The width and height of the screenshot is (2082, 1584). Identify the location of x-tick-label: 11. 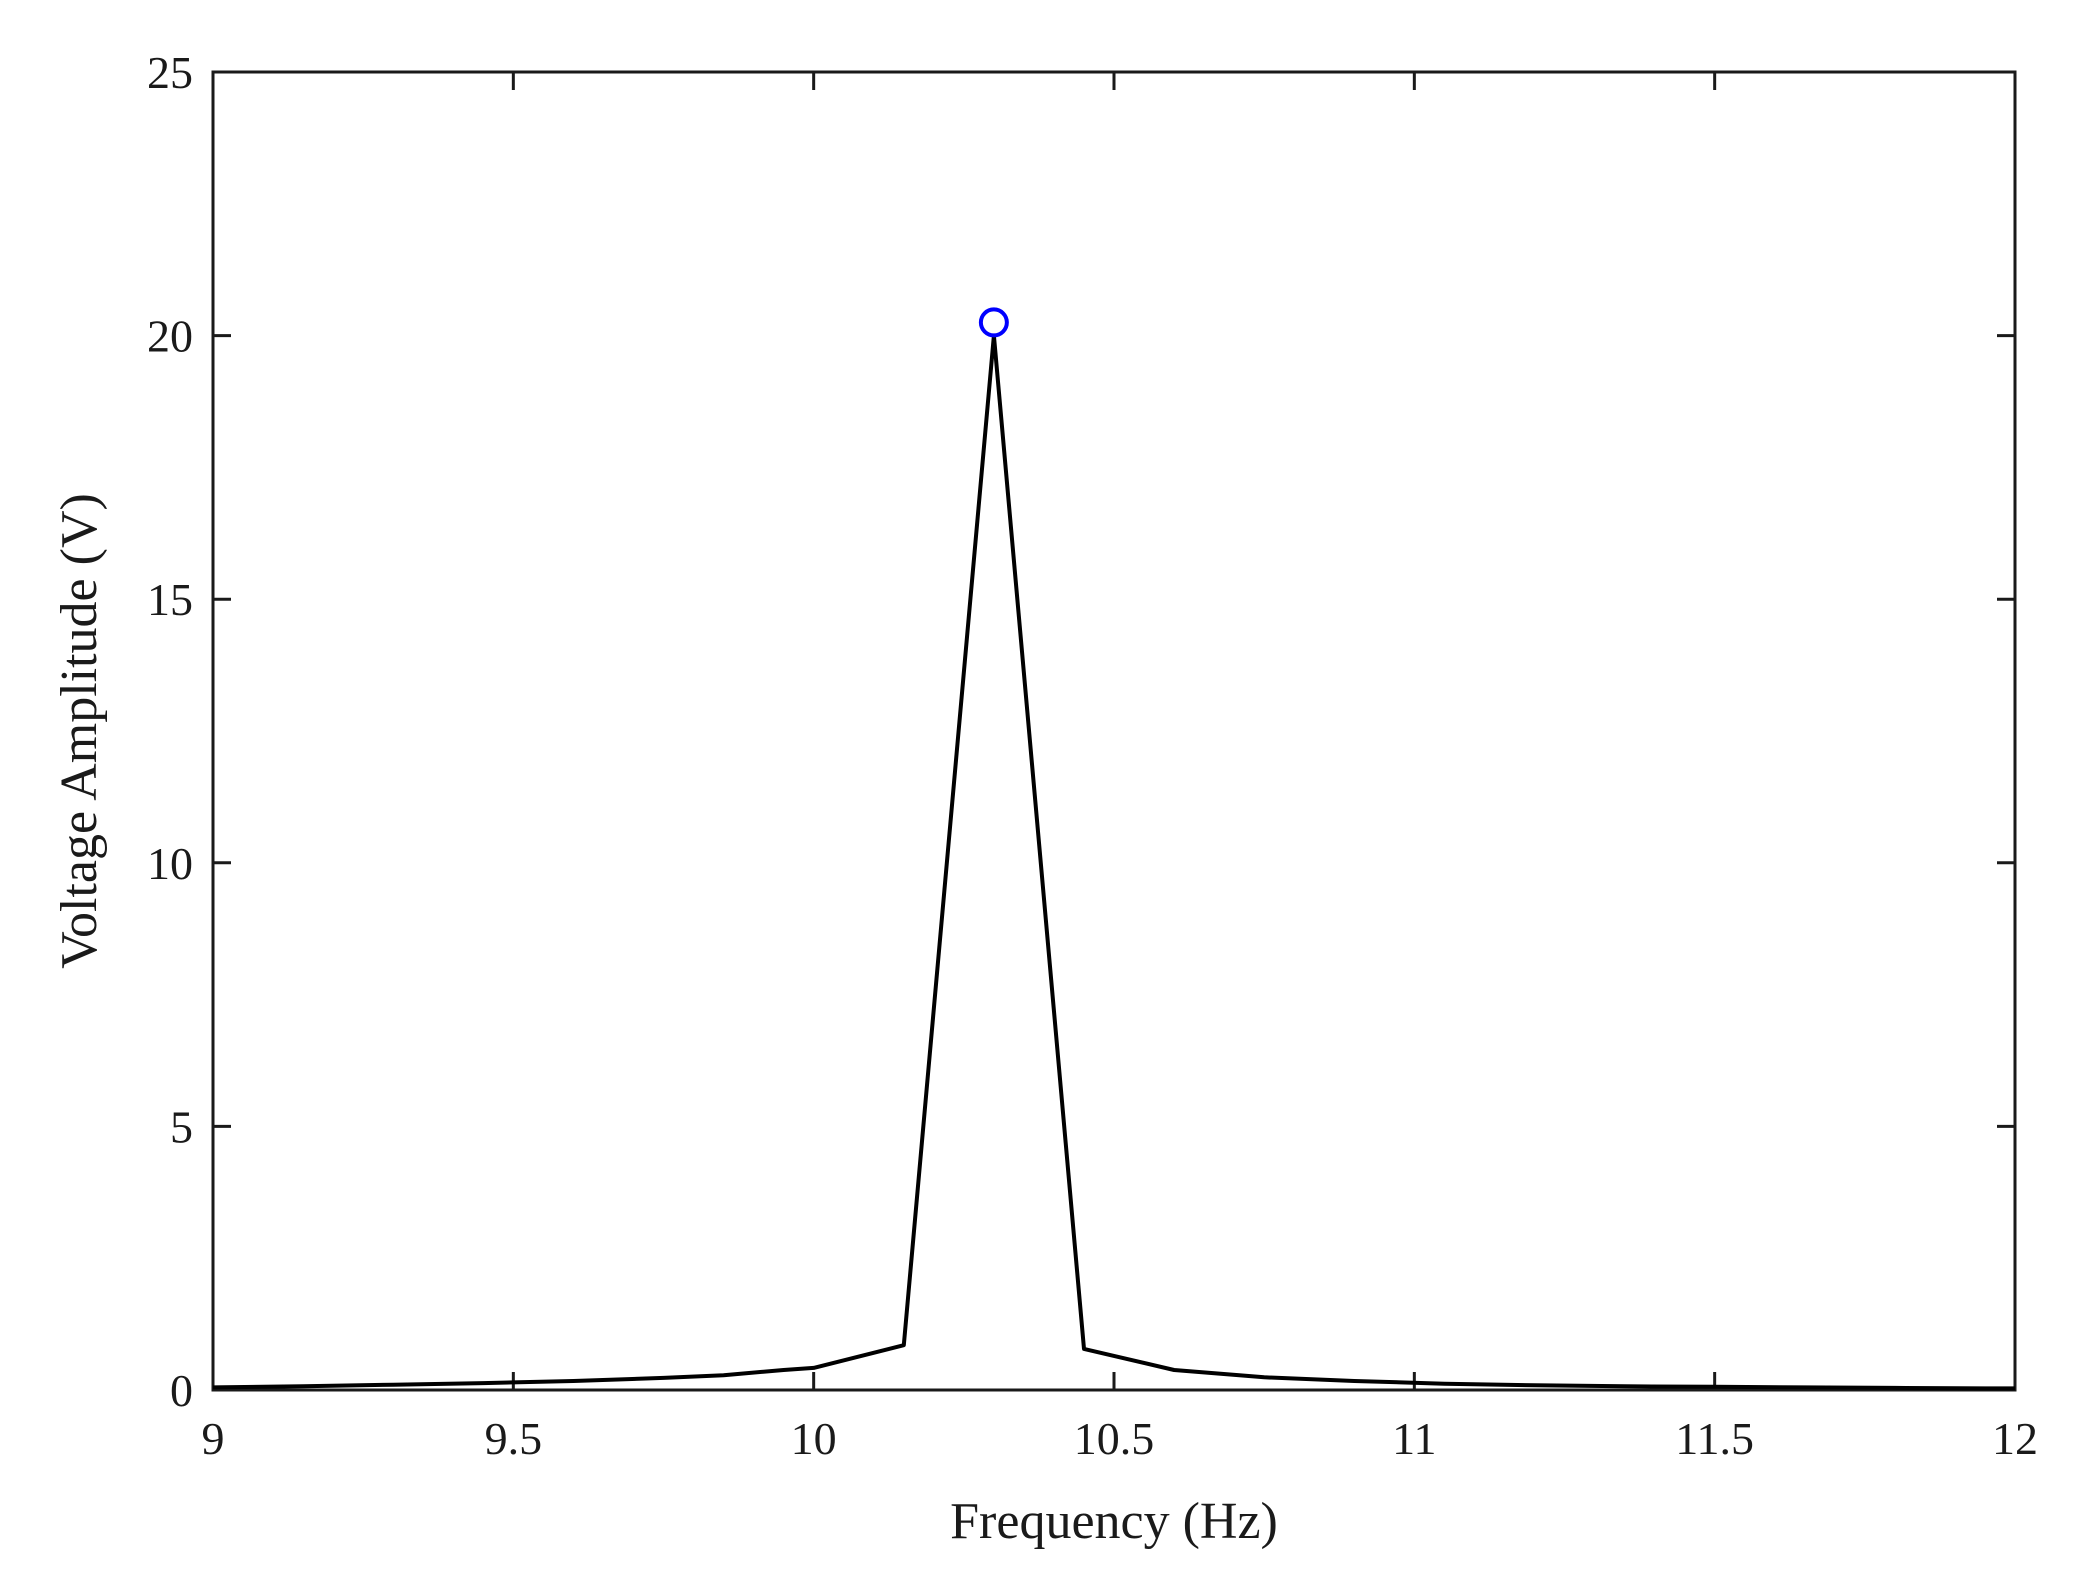
(1414, 1438).